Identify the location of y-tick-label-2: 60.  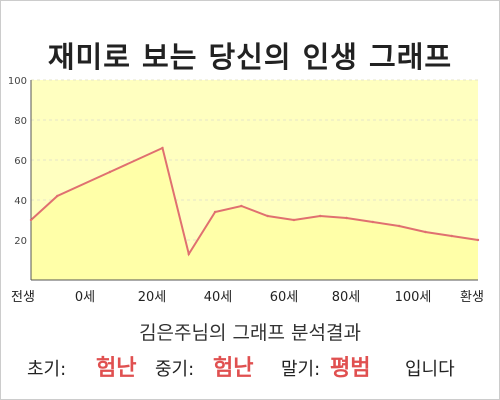
(20, 161).